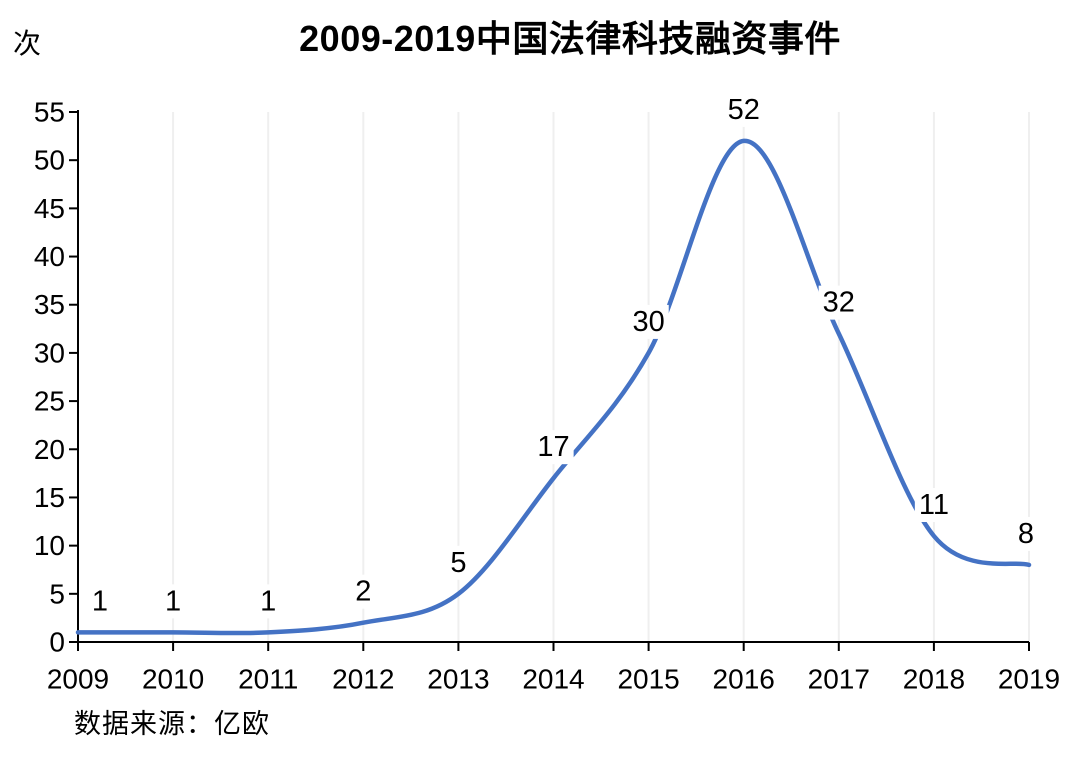 This screenshot has height=759, width=1080. I want to click on data-label: 17, so click(553, 447).